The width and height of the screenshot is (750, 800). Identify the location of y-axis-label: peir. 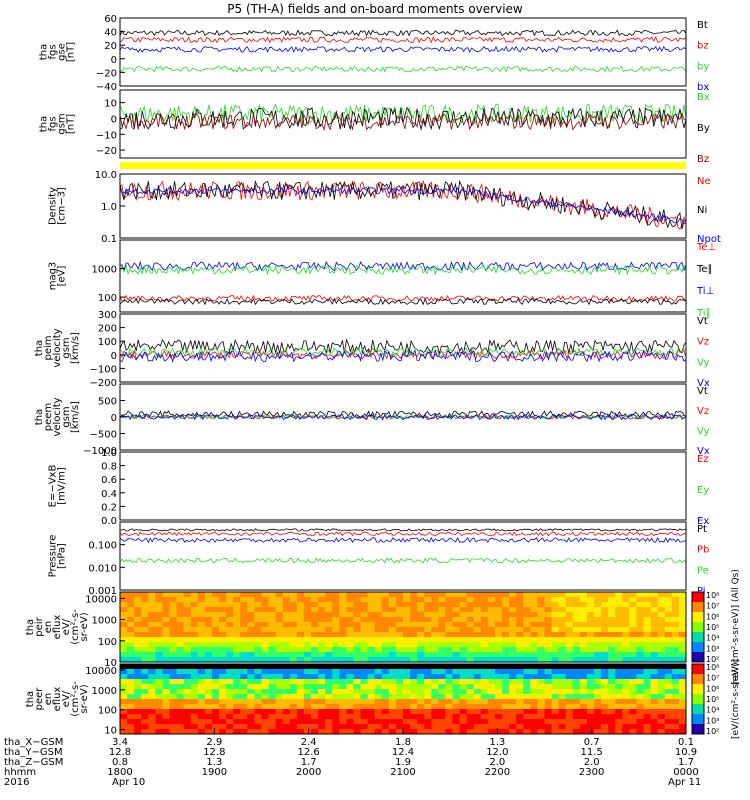
(39, 626).